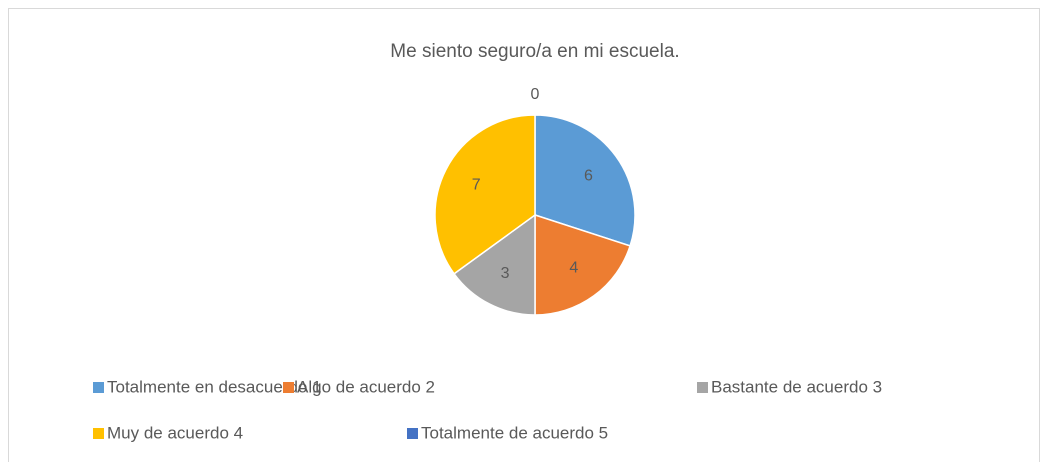  What do you see at coordinates (573, 268) in the screenshot?
I see `data-label: 4` at bounding box center [573, 268].